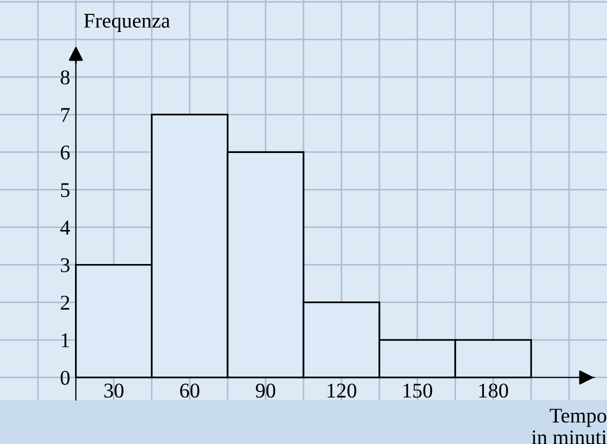 This screenshot has width=607, height=444. I want to click on y-tick-label: 5, so click(65, 190).